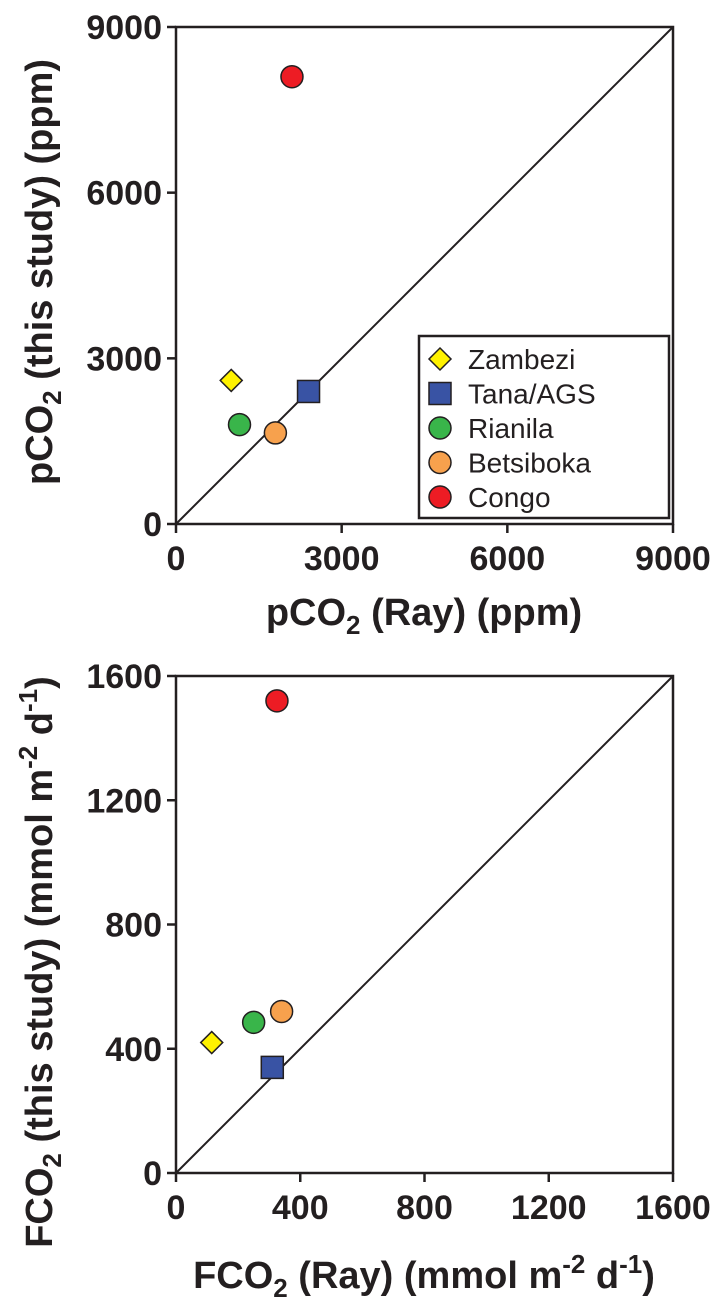  What do you see at coordinates (281, 1011) in the screenshot?
I see `fco2-point-betsiboka` at bounding box center [281, 1011].